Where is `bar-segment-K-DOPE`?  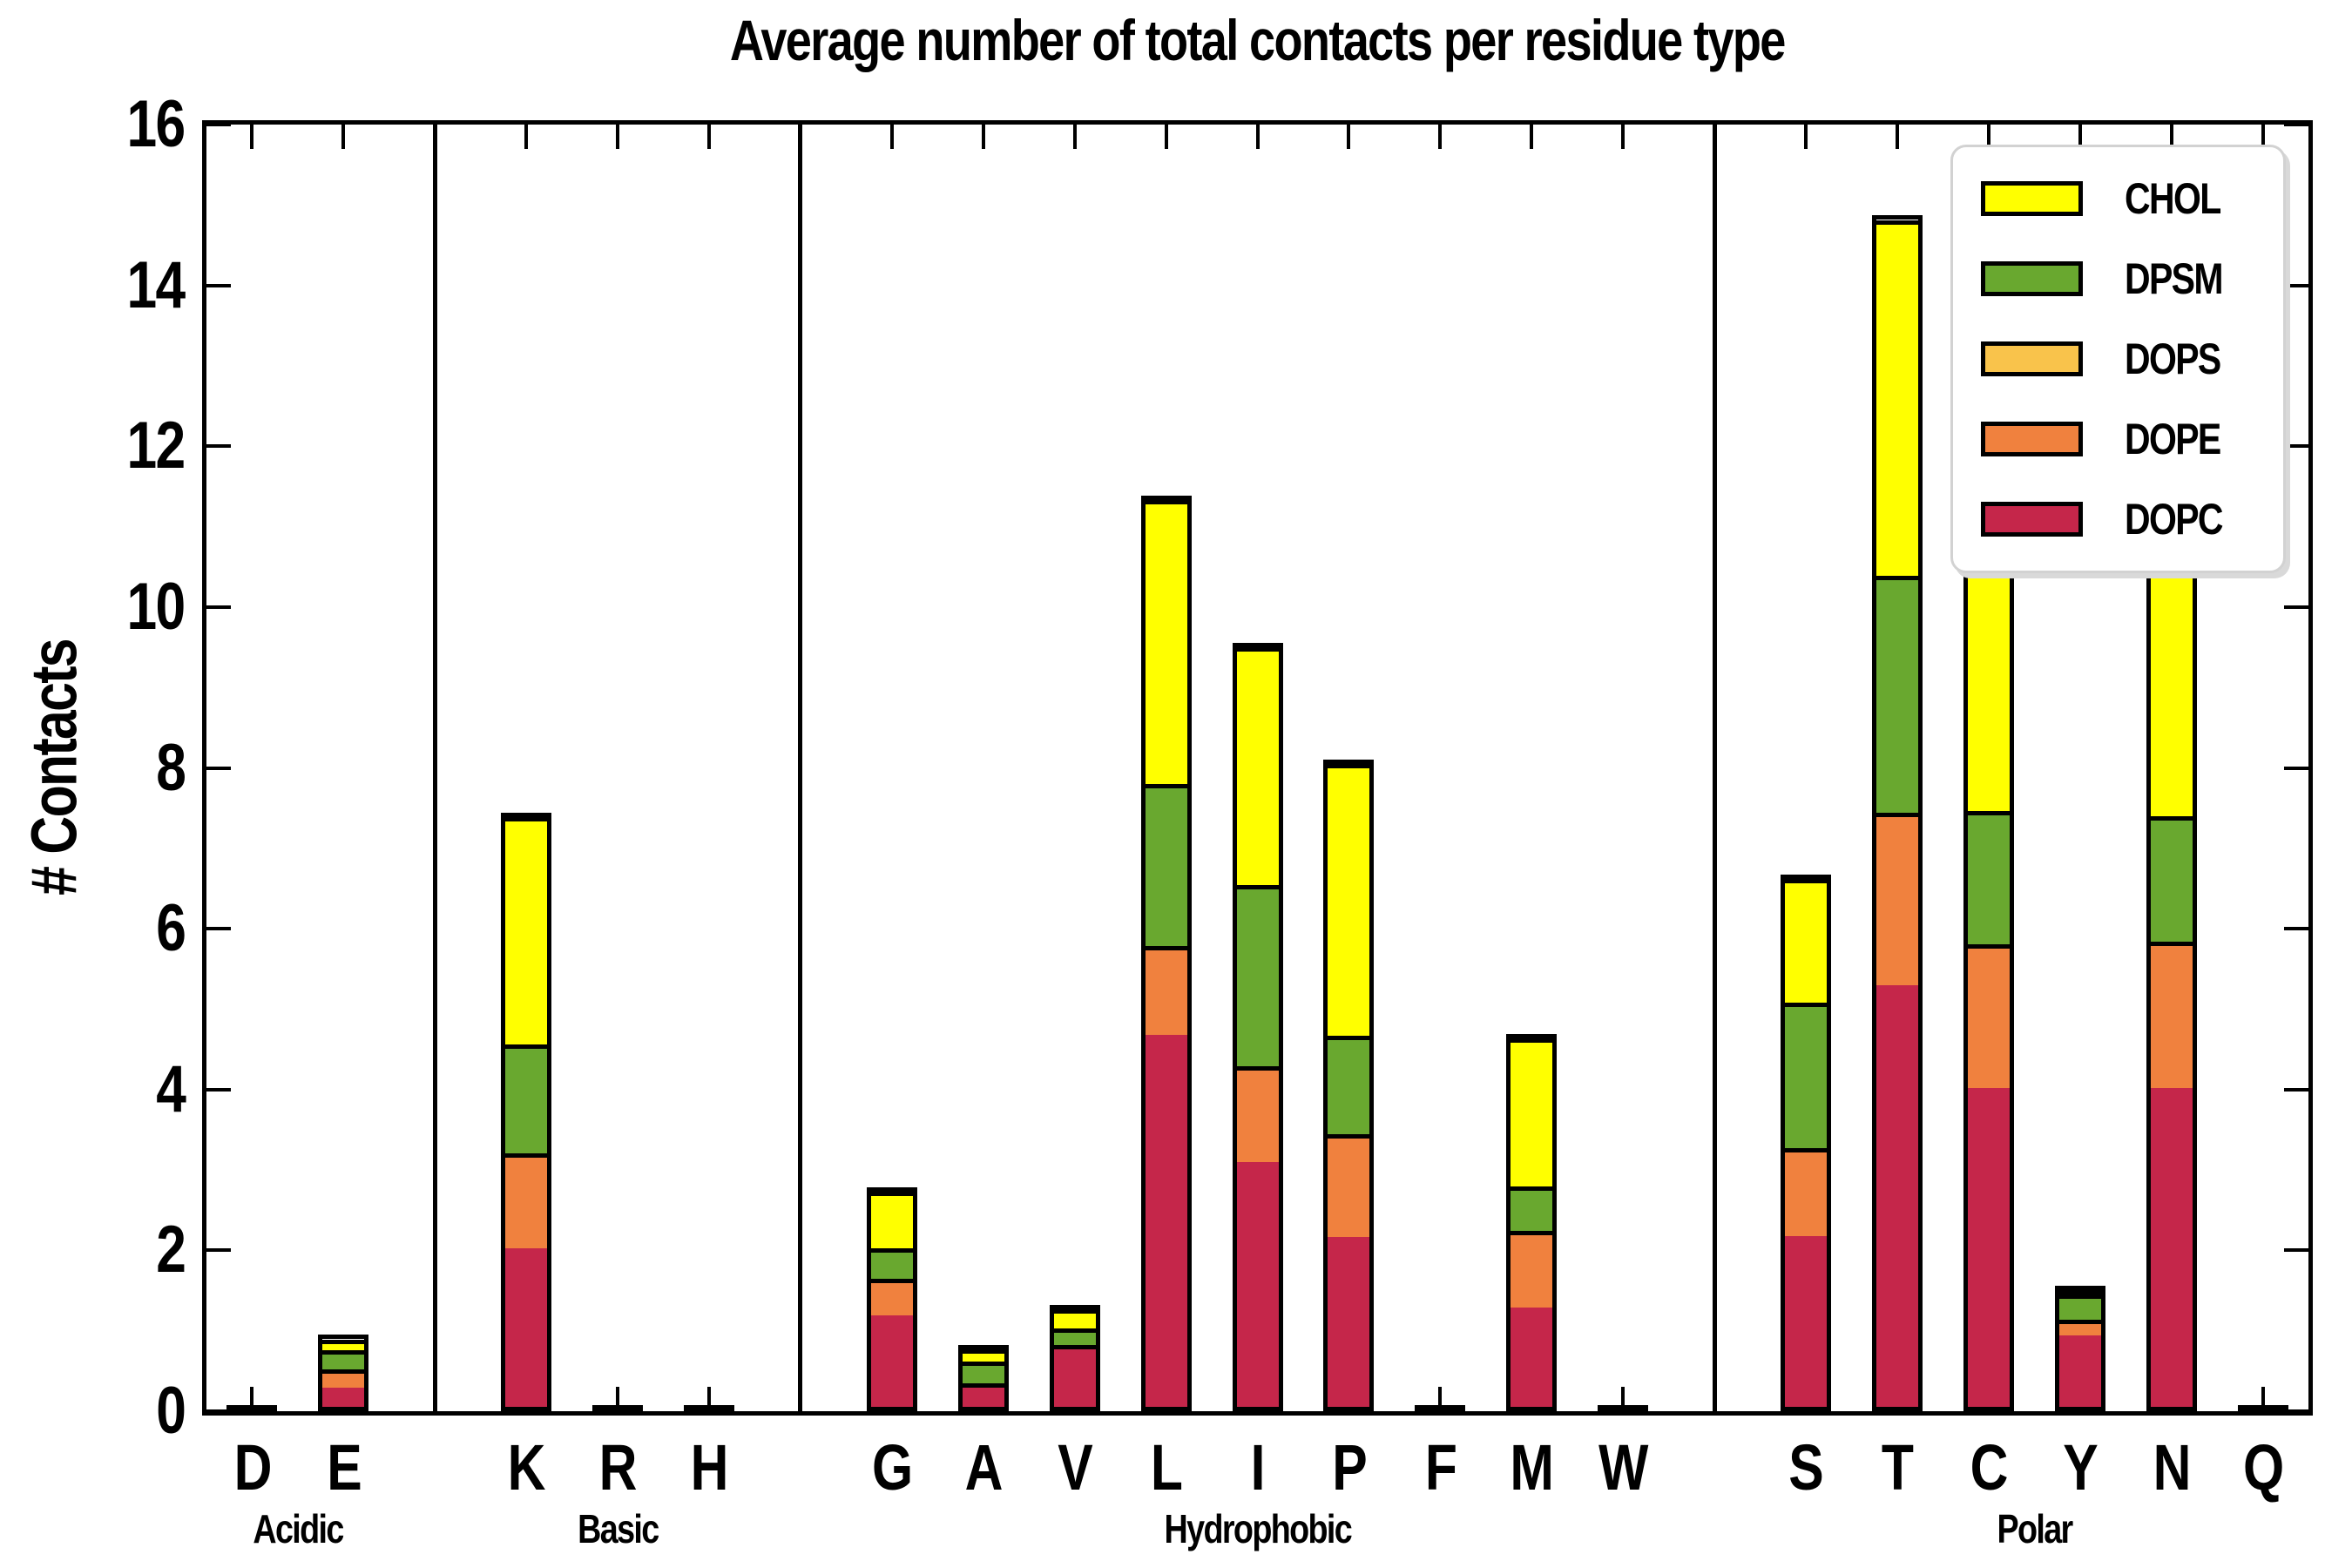 bar-segment-K-DOPE is located at coordinates (526, 1201).